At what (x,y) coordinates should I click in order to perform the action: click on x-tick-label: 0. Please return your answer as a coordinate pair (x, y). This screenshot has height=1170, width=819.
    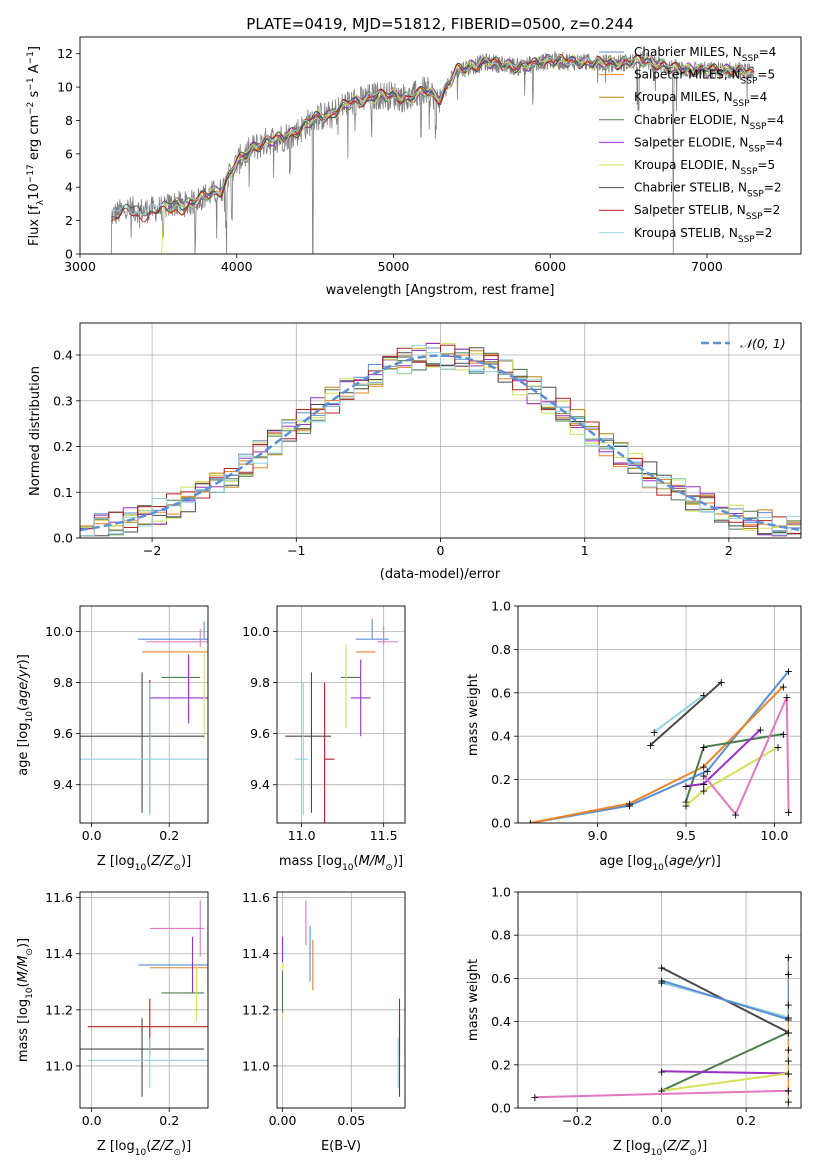
    Looking at the image, I should click on (441, 550).